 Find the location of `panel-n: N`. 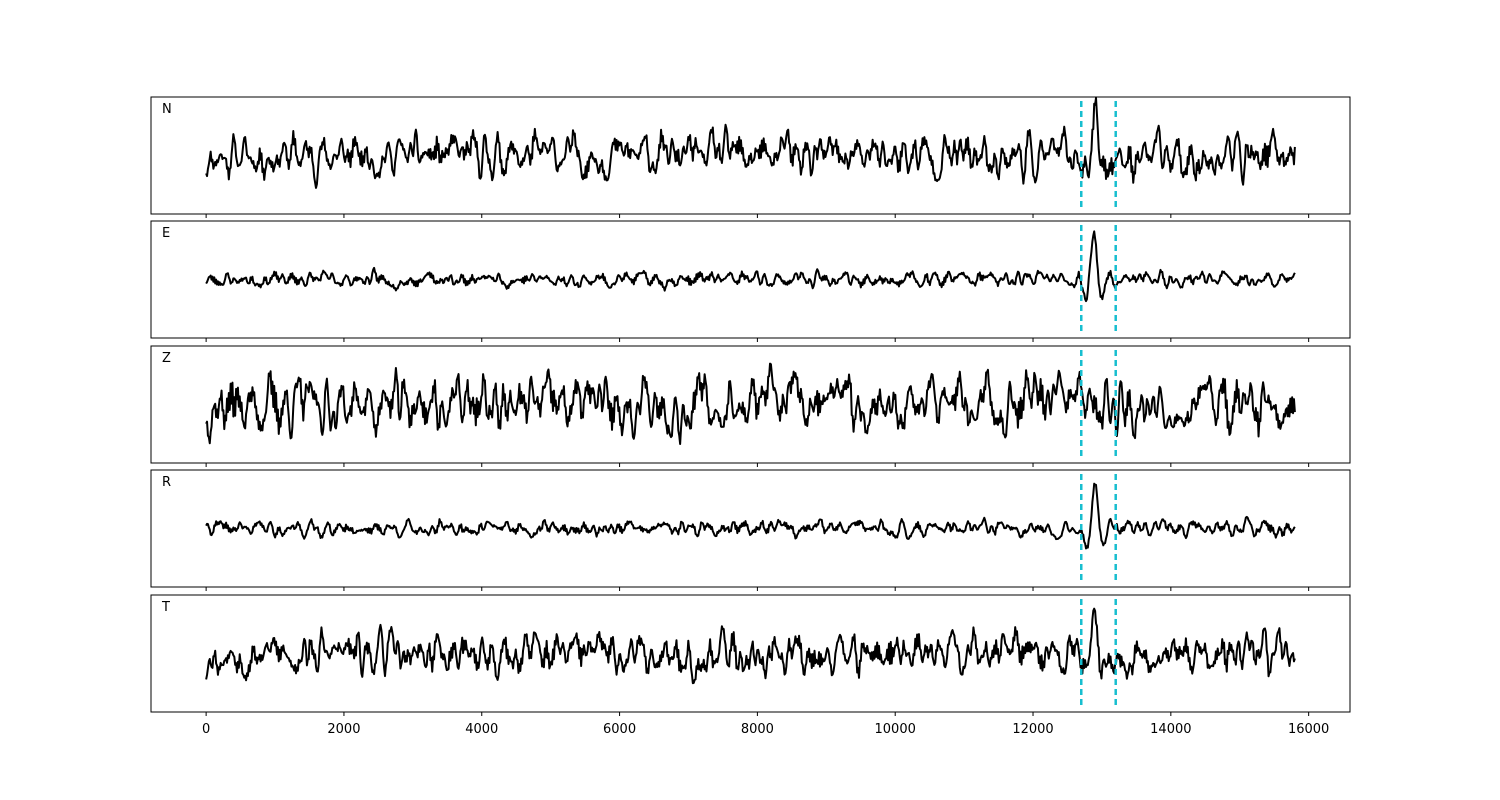

panel-n: N is located at coordinates (750, 157).